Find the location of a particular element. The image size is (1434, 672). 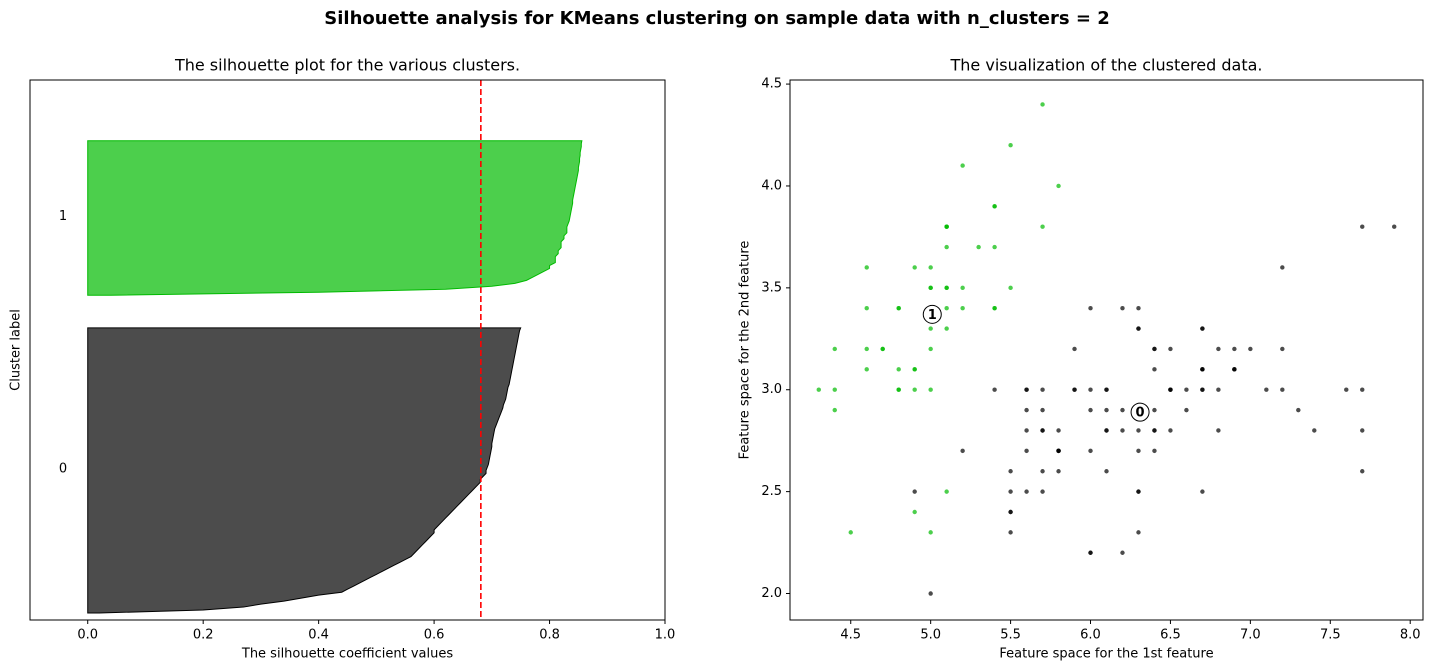

y-tick-label: 4.0 is located at coordinates (771, 185).